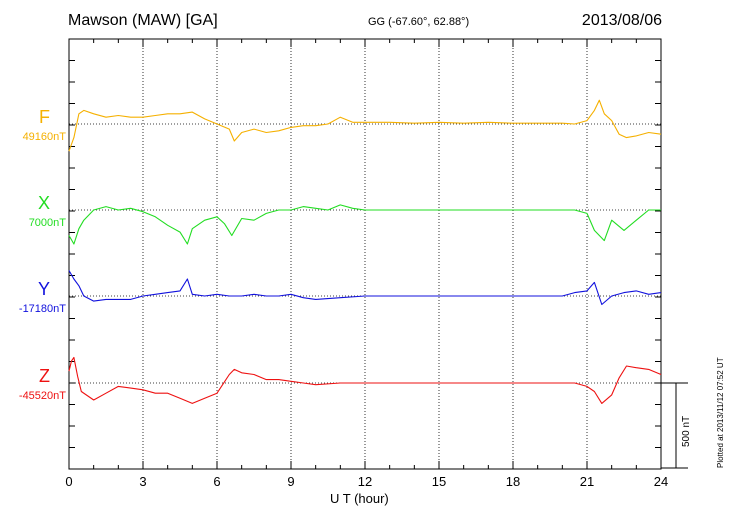 This screenshot has height=520, width=730. Describe the element at coordinates (365, 125) in the screenshot. I see `series-line-f` at that location.